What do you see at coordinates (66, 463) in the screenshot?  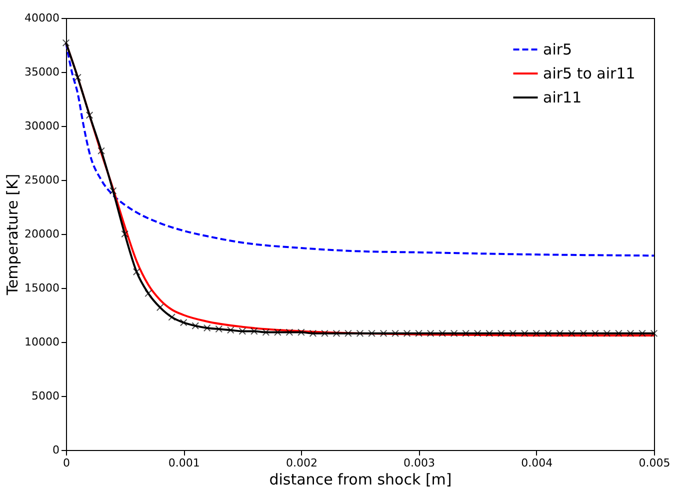 I see `x-tick-label: 0` at bounding box center [66, 463].